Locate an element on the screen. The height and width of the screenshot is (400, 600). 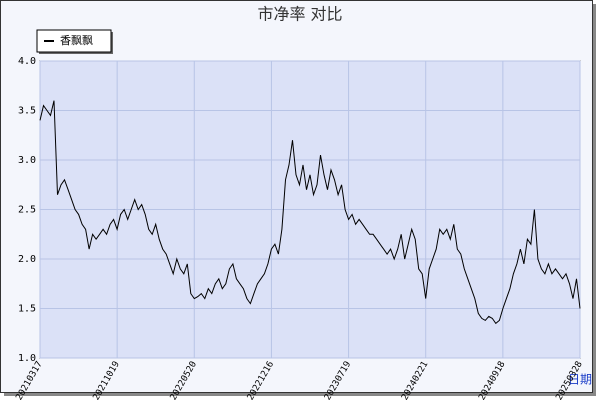
y-tick-label: 3.0 is located at coordinates (27, 160).